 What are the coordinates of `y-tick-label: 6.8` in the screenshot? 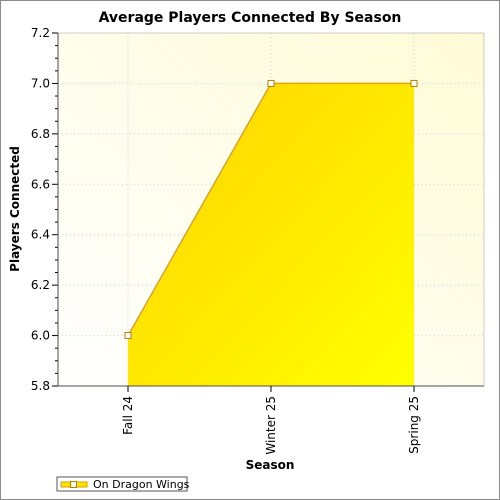 It's located at (40, 134).